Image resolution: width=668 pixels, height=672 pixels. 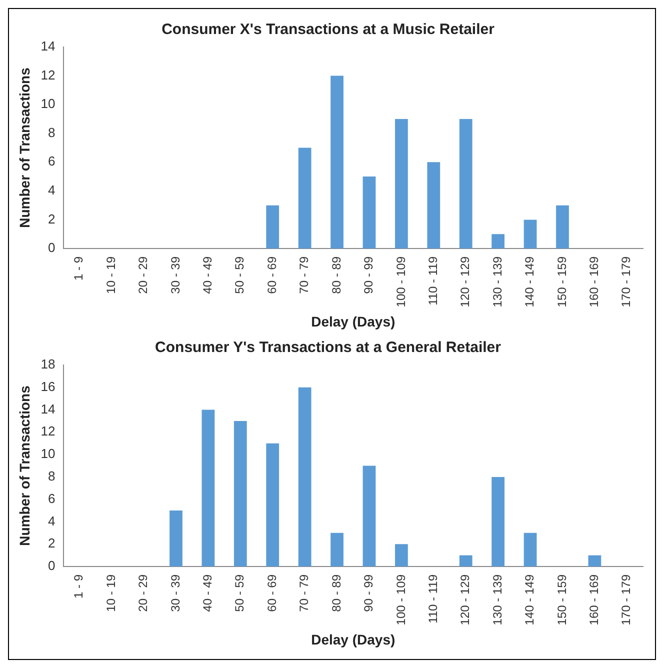 I want to click on y-tick-label: 16, so click(x=48, y=386).